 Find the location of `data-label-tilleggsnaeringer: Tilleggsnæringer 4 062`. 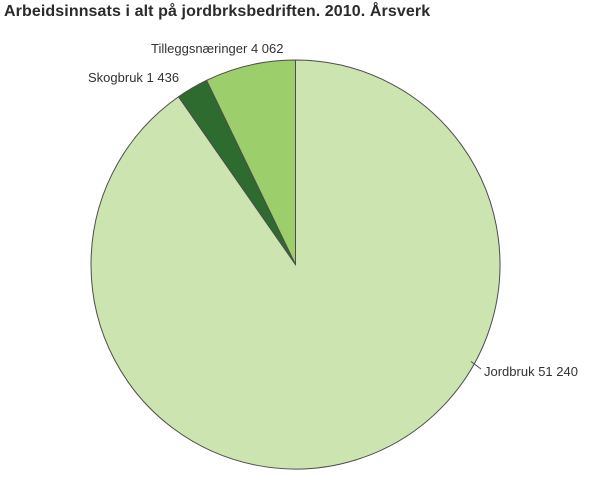

data-label-tilleggsnaeringer: Tilleggsnæringer 4 062 is located at coordinates (217, 48).